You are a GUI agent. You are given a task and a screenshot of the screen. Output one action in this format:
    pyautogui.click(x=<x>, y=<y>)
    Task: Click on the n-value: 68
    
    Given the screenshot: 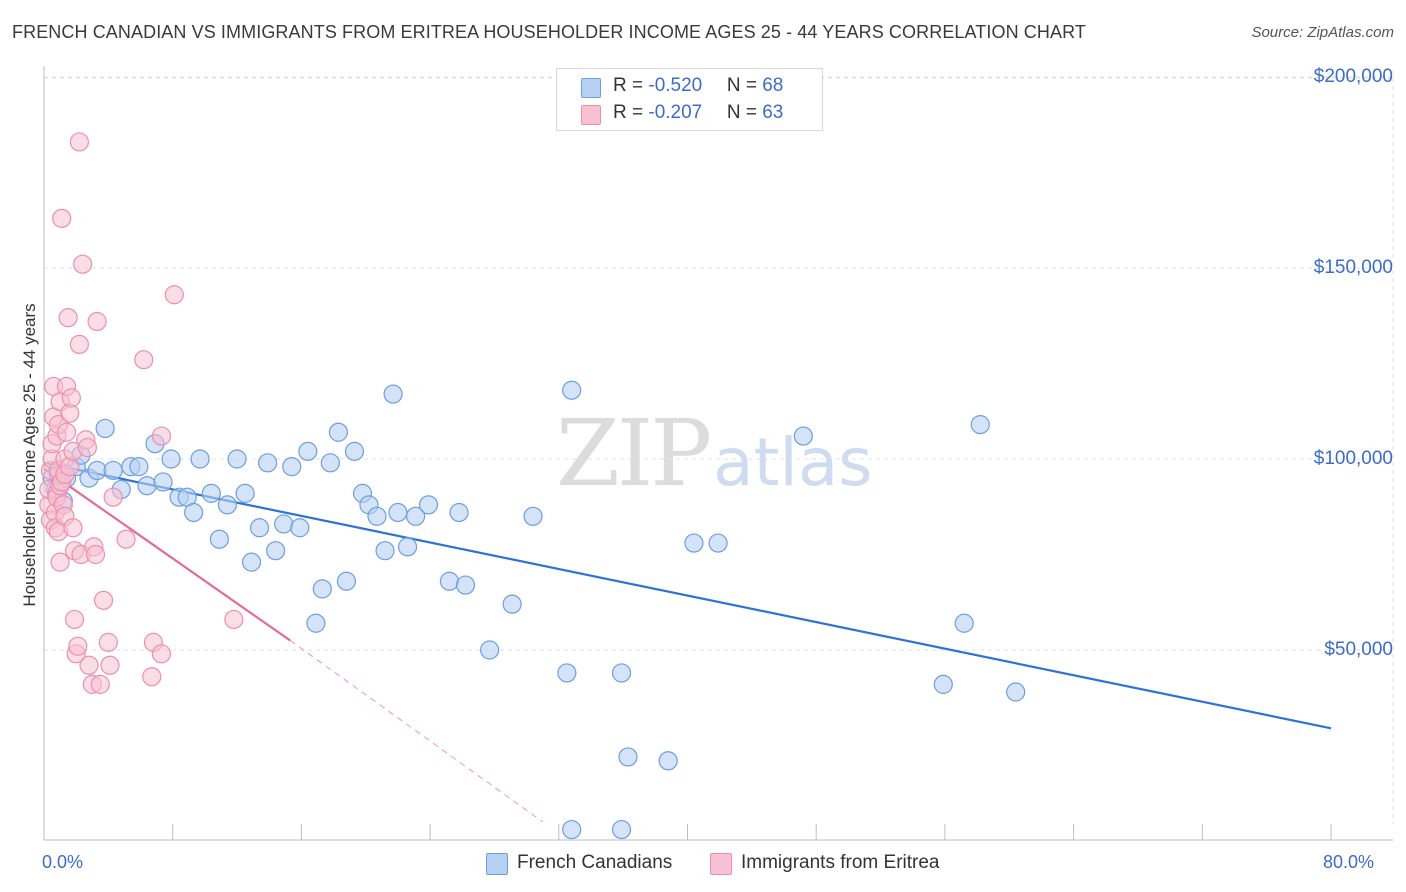 What is the action you would take?
    pyautogui.click(x=773, y=85)
    